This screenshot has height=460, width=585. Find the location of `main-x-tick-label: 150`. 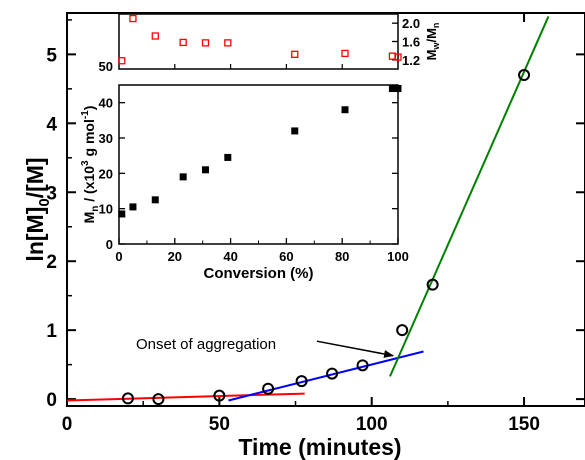

main-x-tick-label: 150 is located at coordinates (524, 424).